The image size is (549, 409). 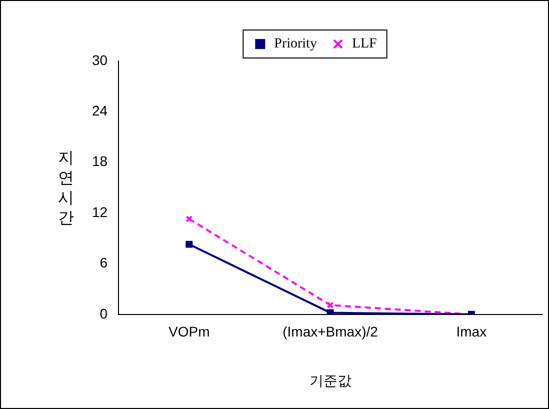 I want to click on legend-label: LLF, so click(x=365, y=44).